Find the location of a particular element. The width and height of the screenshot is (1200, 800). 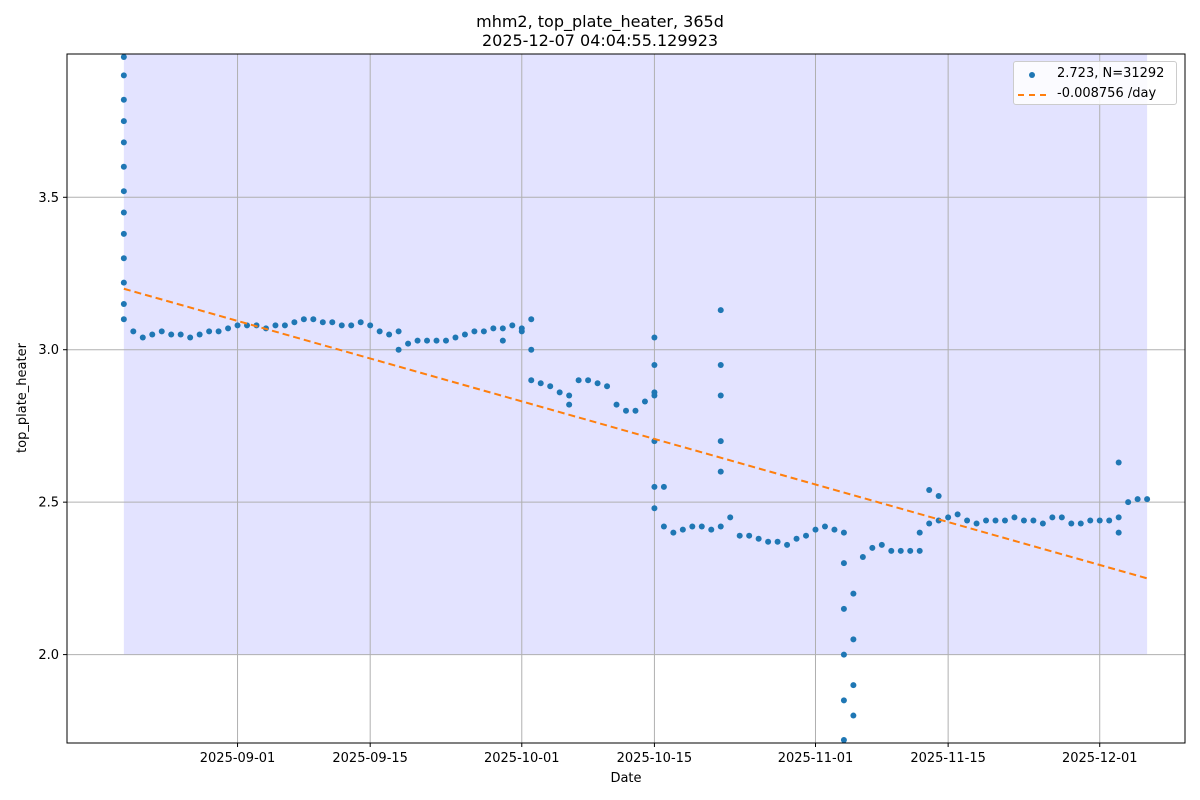

y-tick-label: 2.5 is located at coordinates (48, 503).